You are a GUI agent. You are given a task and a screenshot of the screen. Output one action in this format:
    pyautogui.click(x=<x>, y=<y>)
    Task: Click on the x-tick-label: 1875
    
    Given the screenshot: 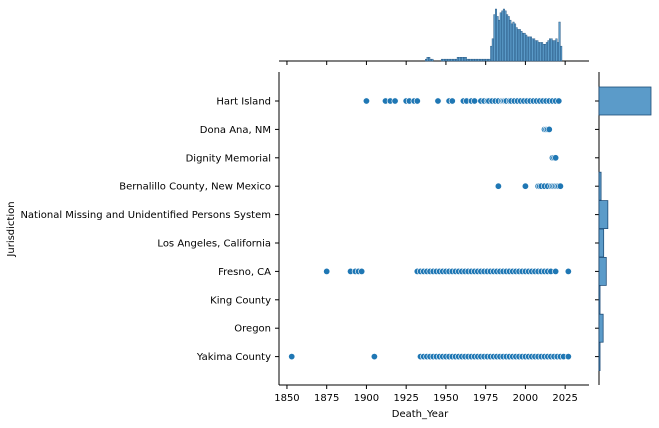 What is the action you would take?
    pyautogui.click(x=326, y=398)
    